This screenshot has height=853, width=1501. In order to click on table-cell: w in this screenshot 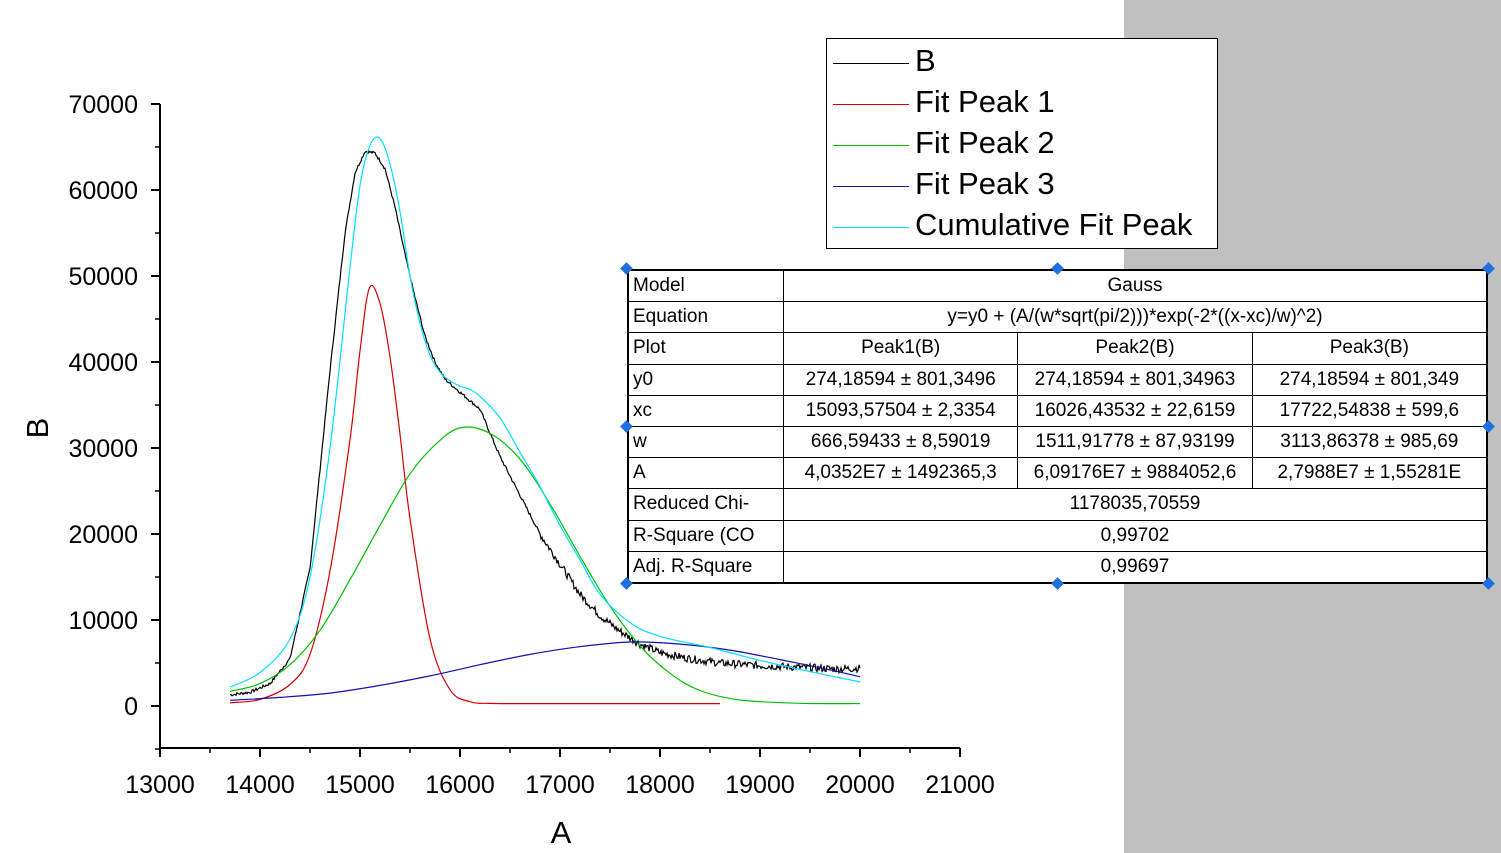, I will do `click(706, 442)`.